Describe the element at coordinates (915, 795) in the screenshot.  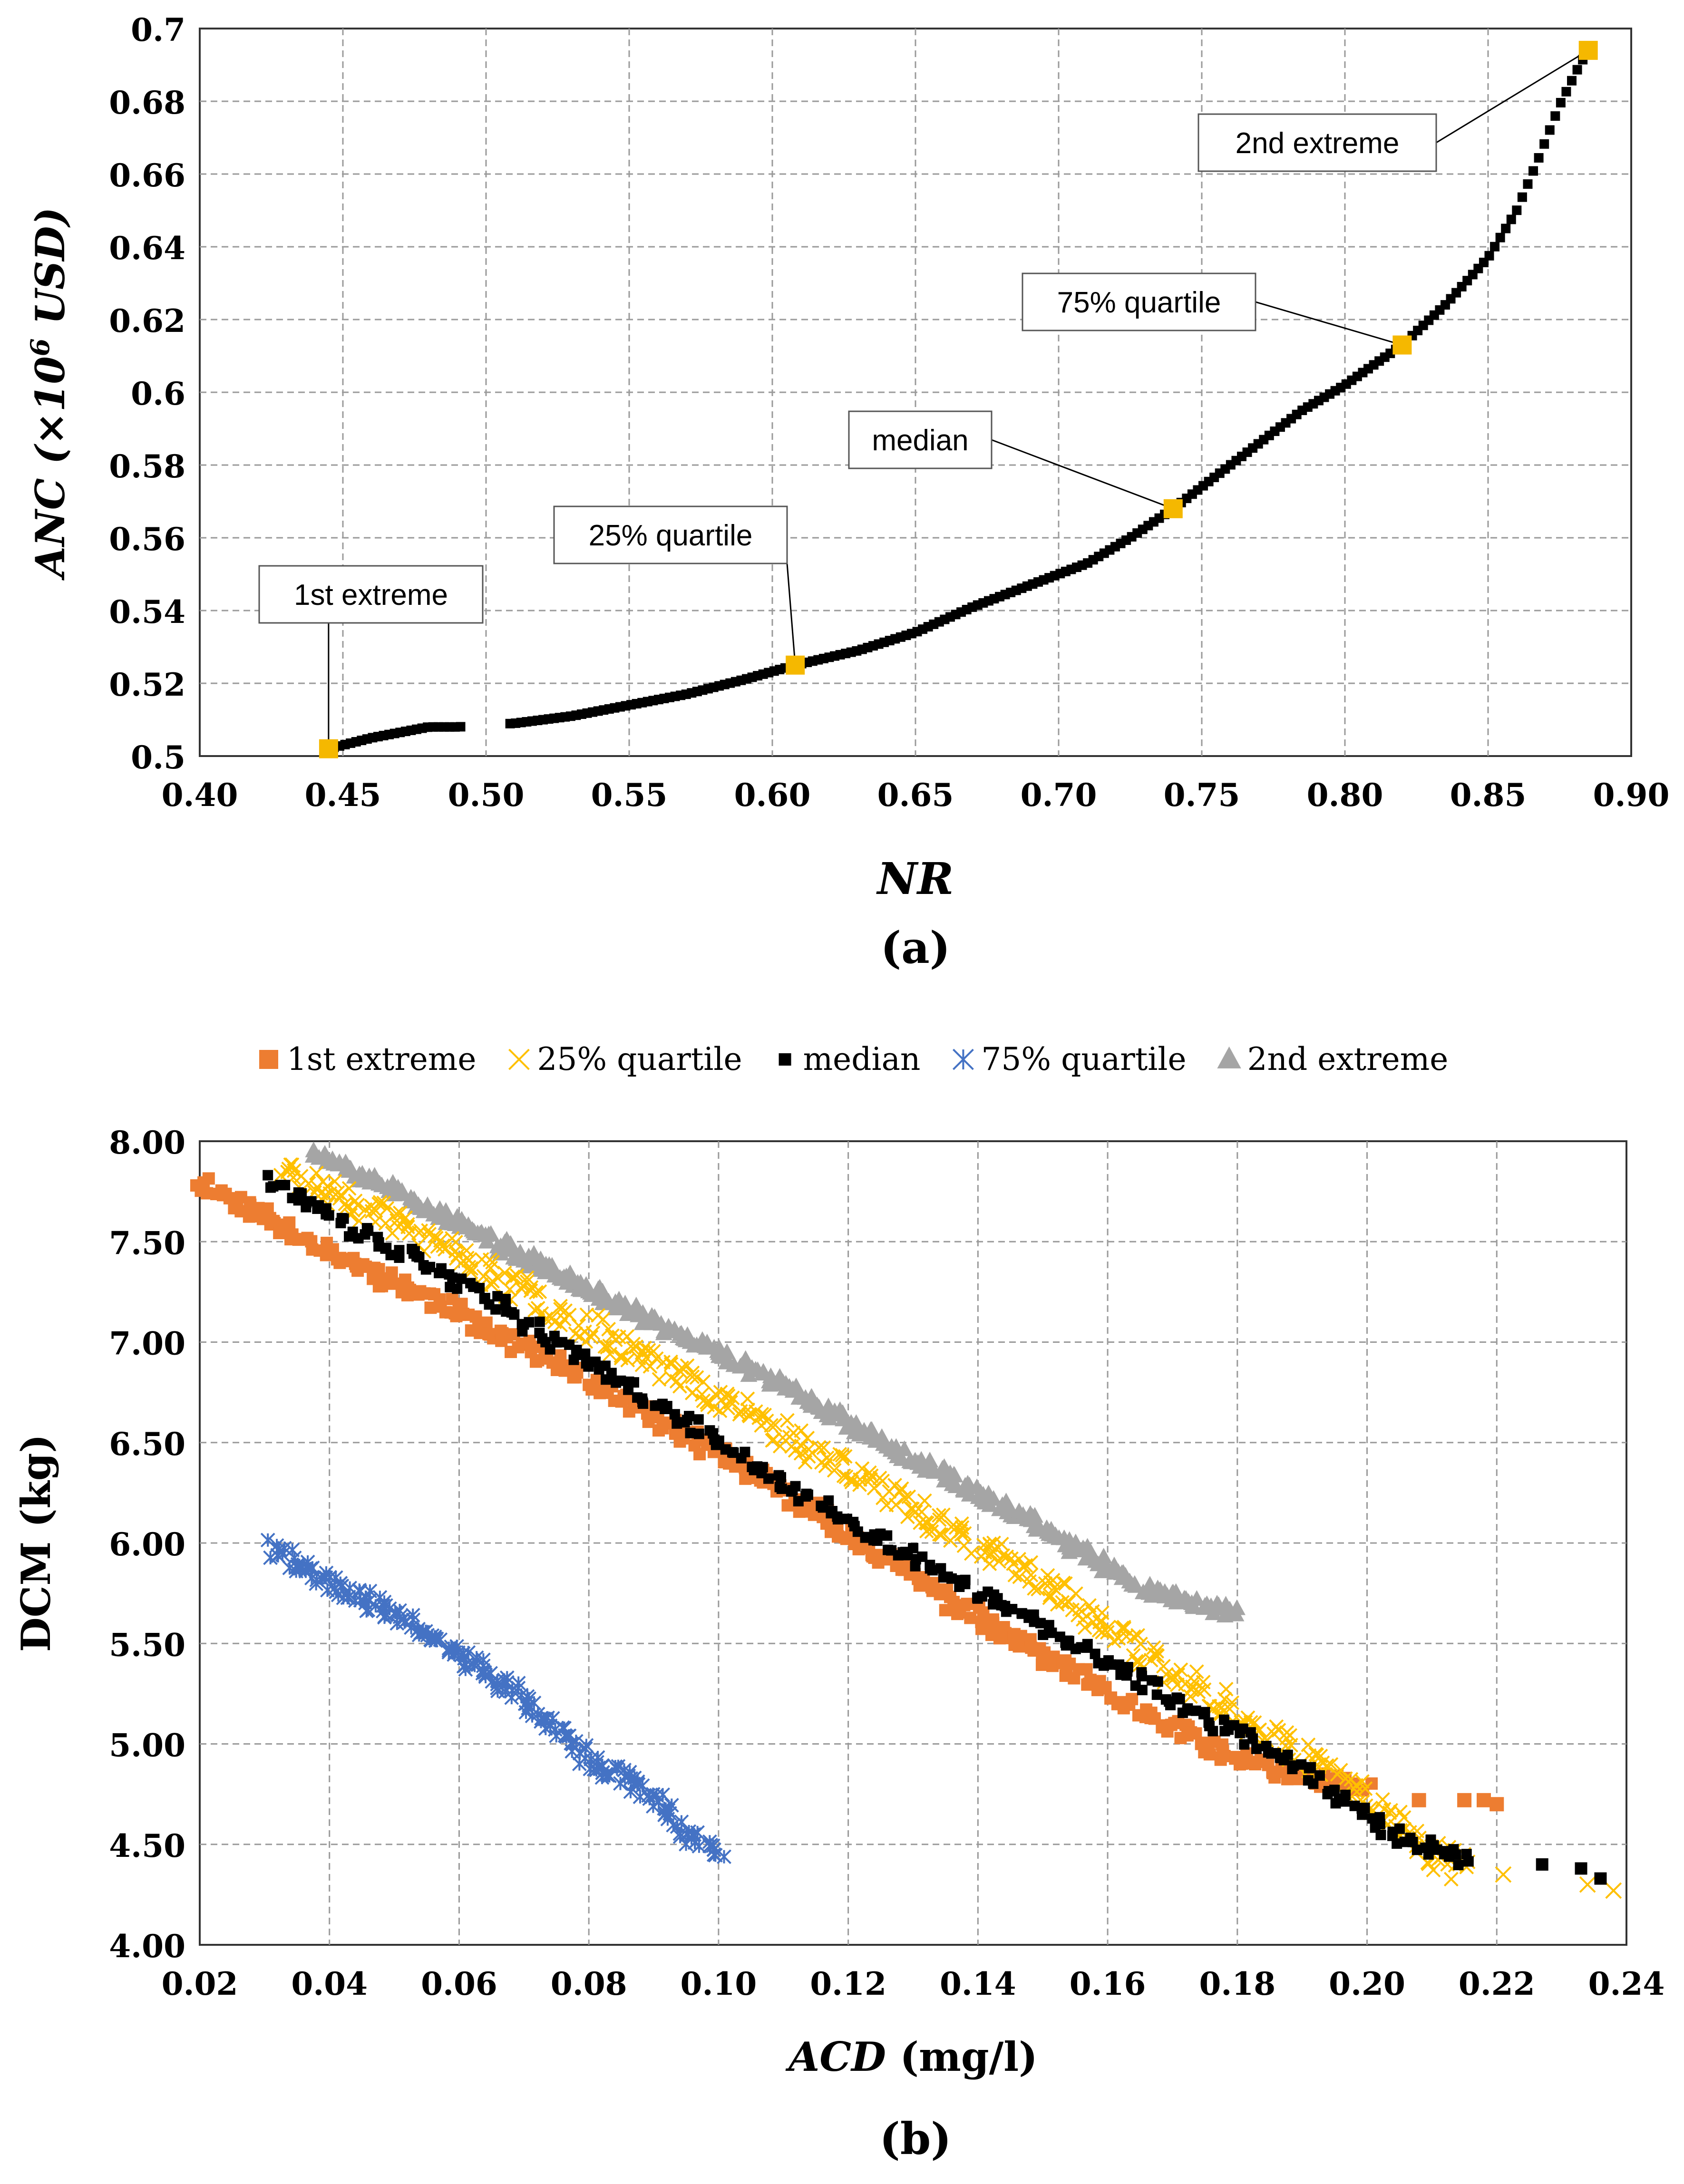
I see `x-tick-label-a: 0.65` at that location.